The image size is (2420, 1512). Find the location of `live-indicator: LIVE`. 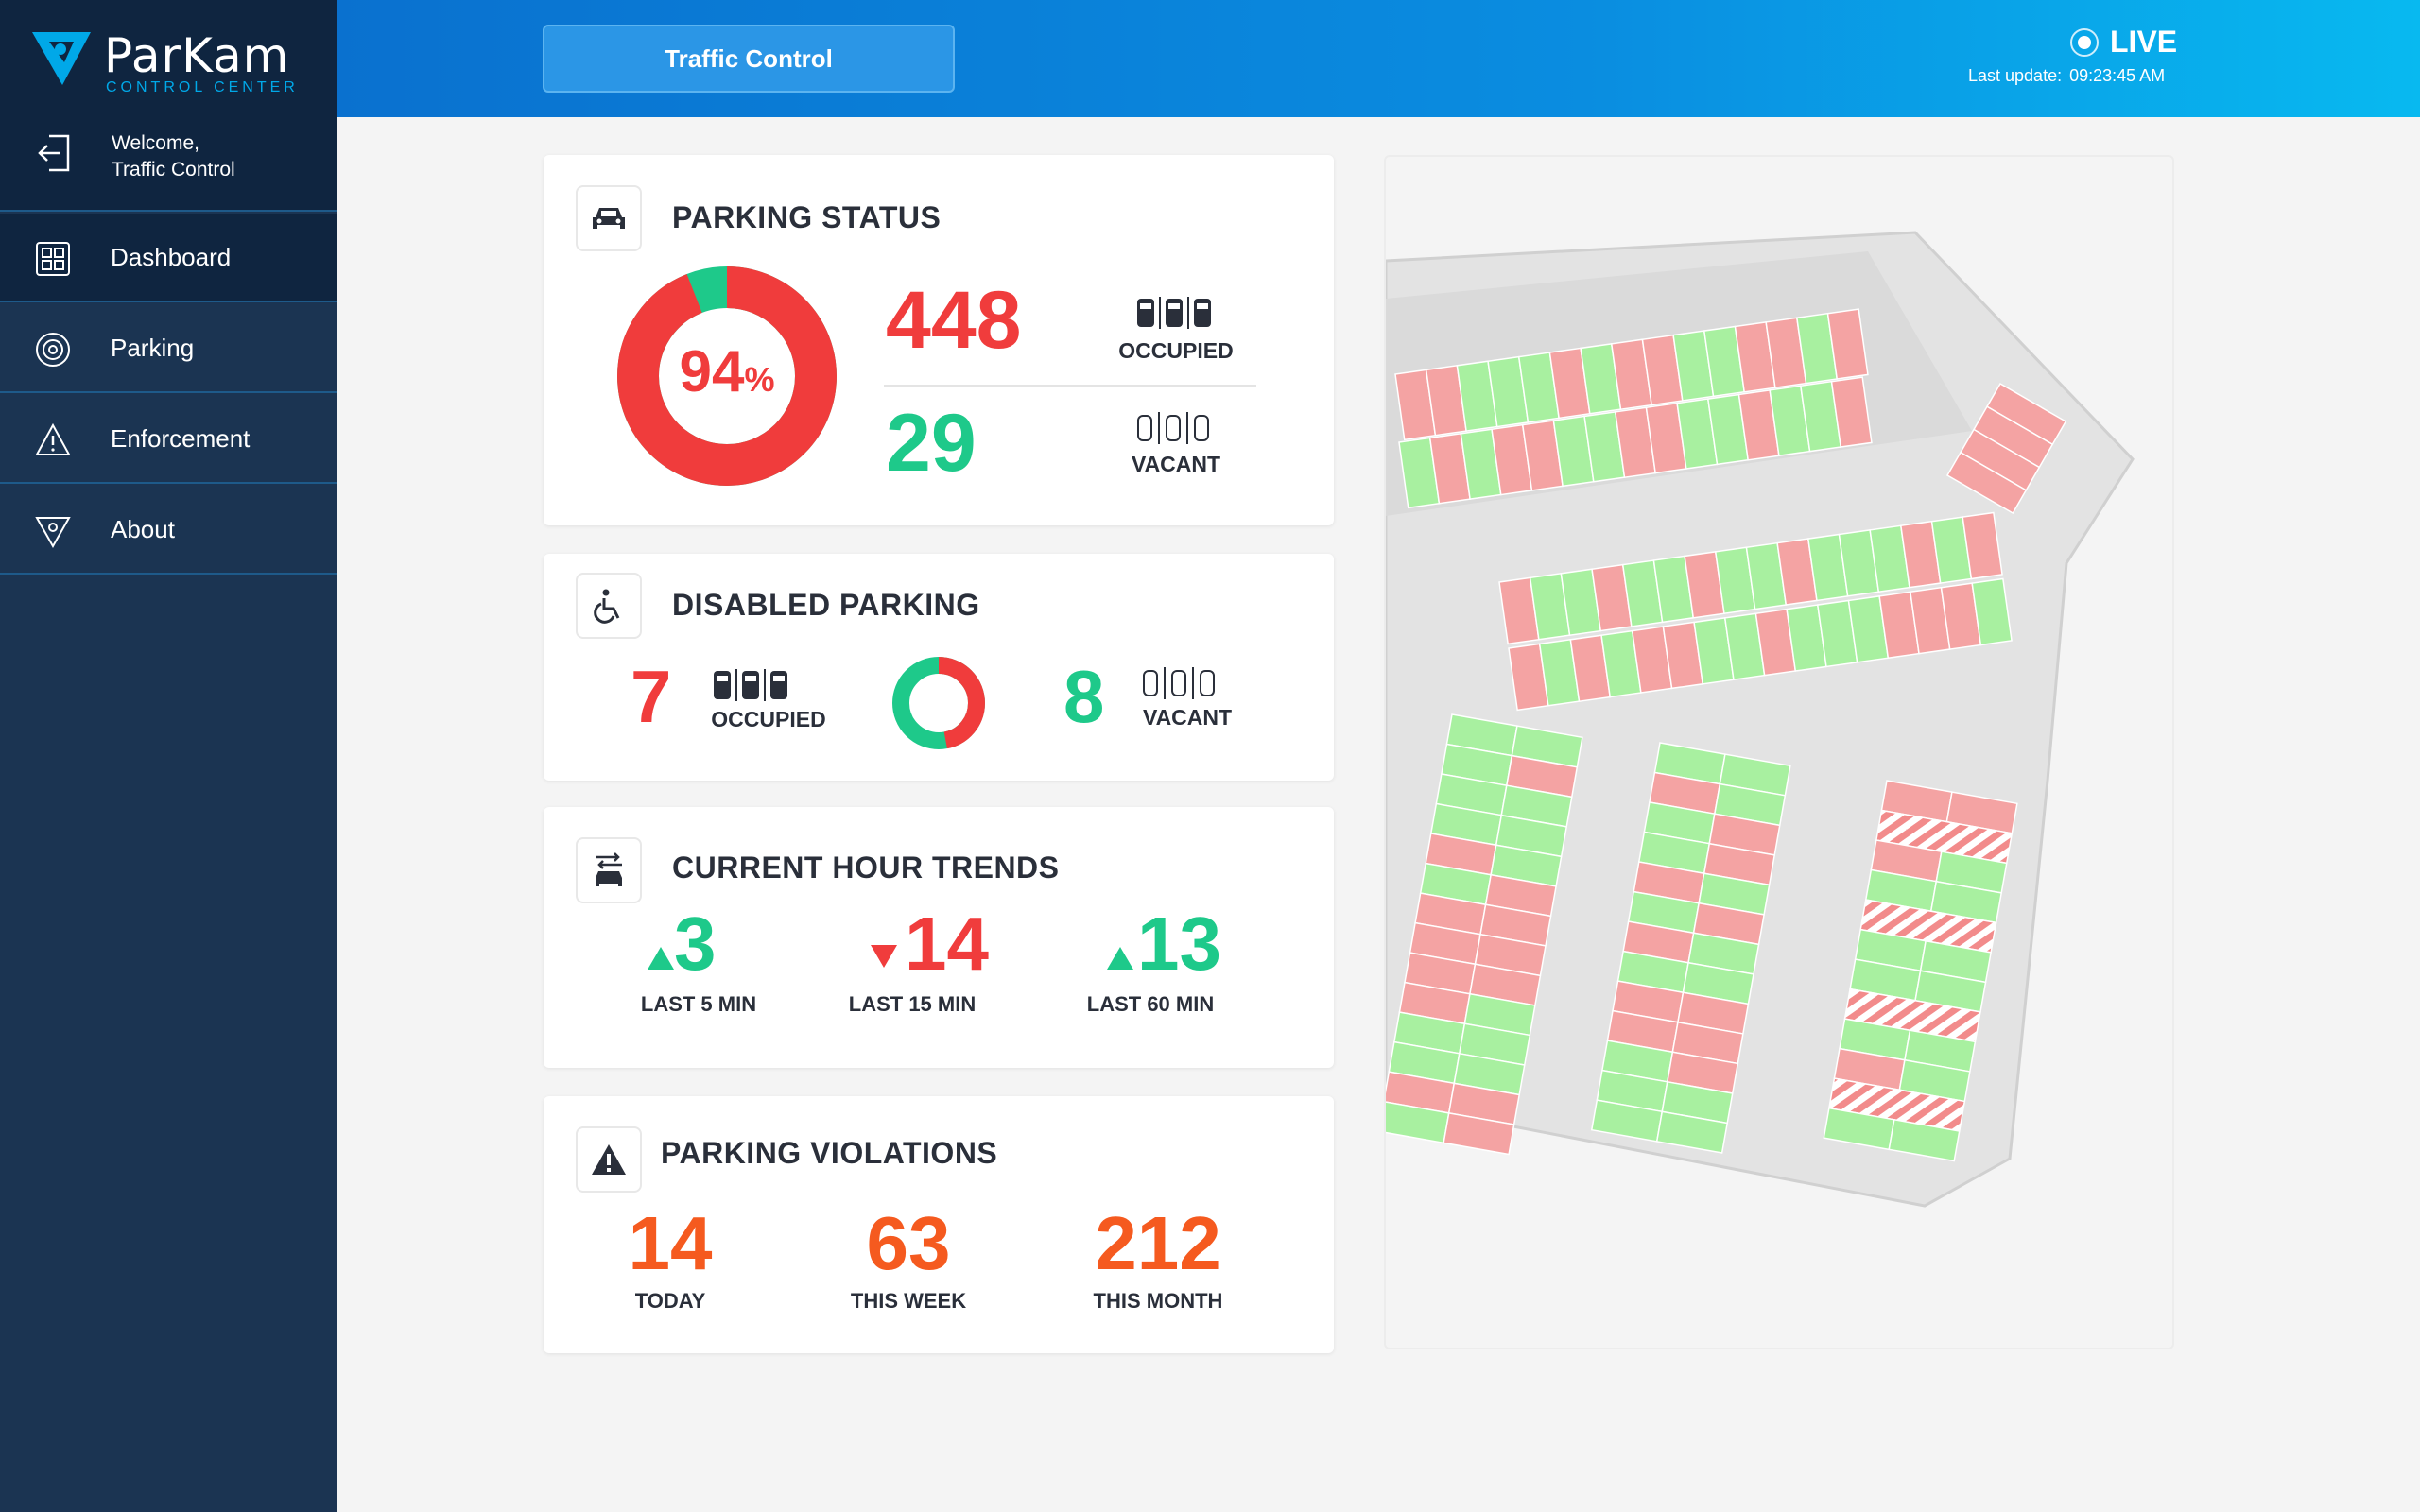

live-indicator: LIVE is located at coordinates (2122, 42).